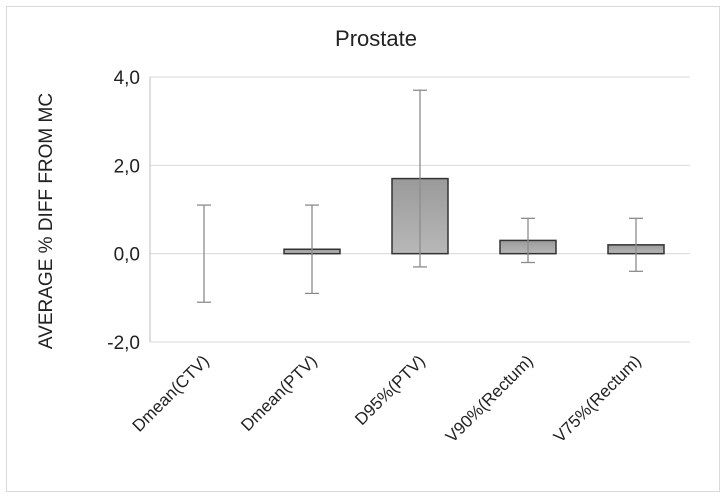  I want to click on y-axis-label: AVERAGE % DIFF FROM MC, so click(46, 221).